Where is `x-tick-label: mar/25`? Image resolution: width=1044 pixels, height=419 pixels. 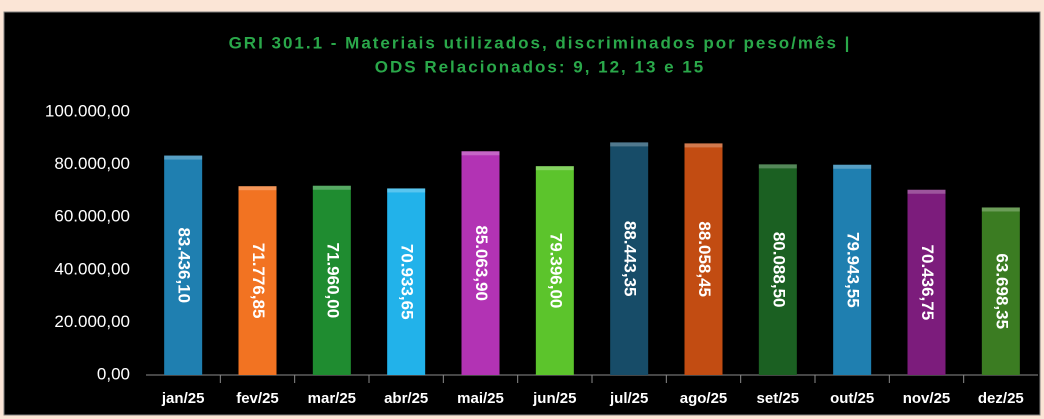 x-tick-label: mar/25 is located at coordinates (332, 398).